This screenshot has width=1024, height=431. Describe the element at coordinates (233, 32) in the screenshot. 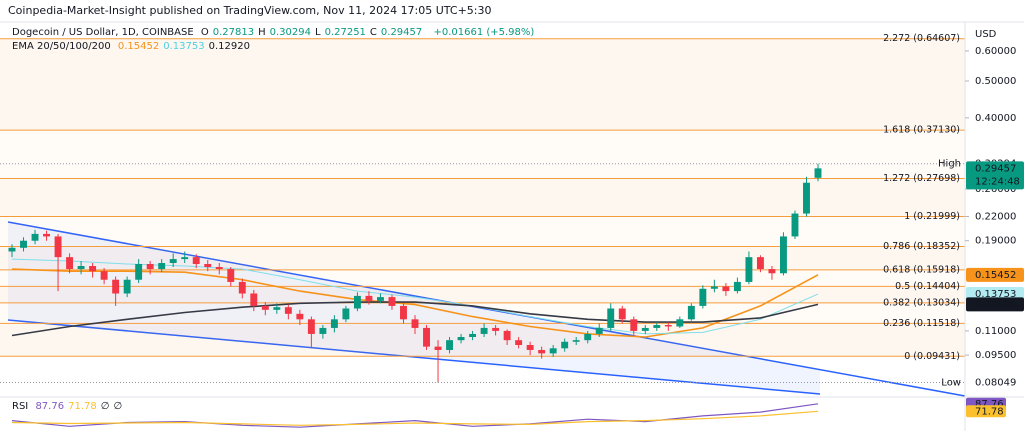

I see `ohlc-value: 0.27813` at that location.